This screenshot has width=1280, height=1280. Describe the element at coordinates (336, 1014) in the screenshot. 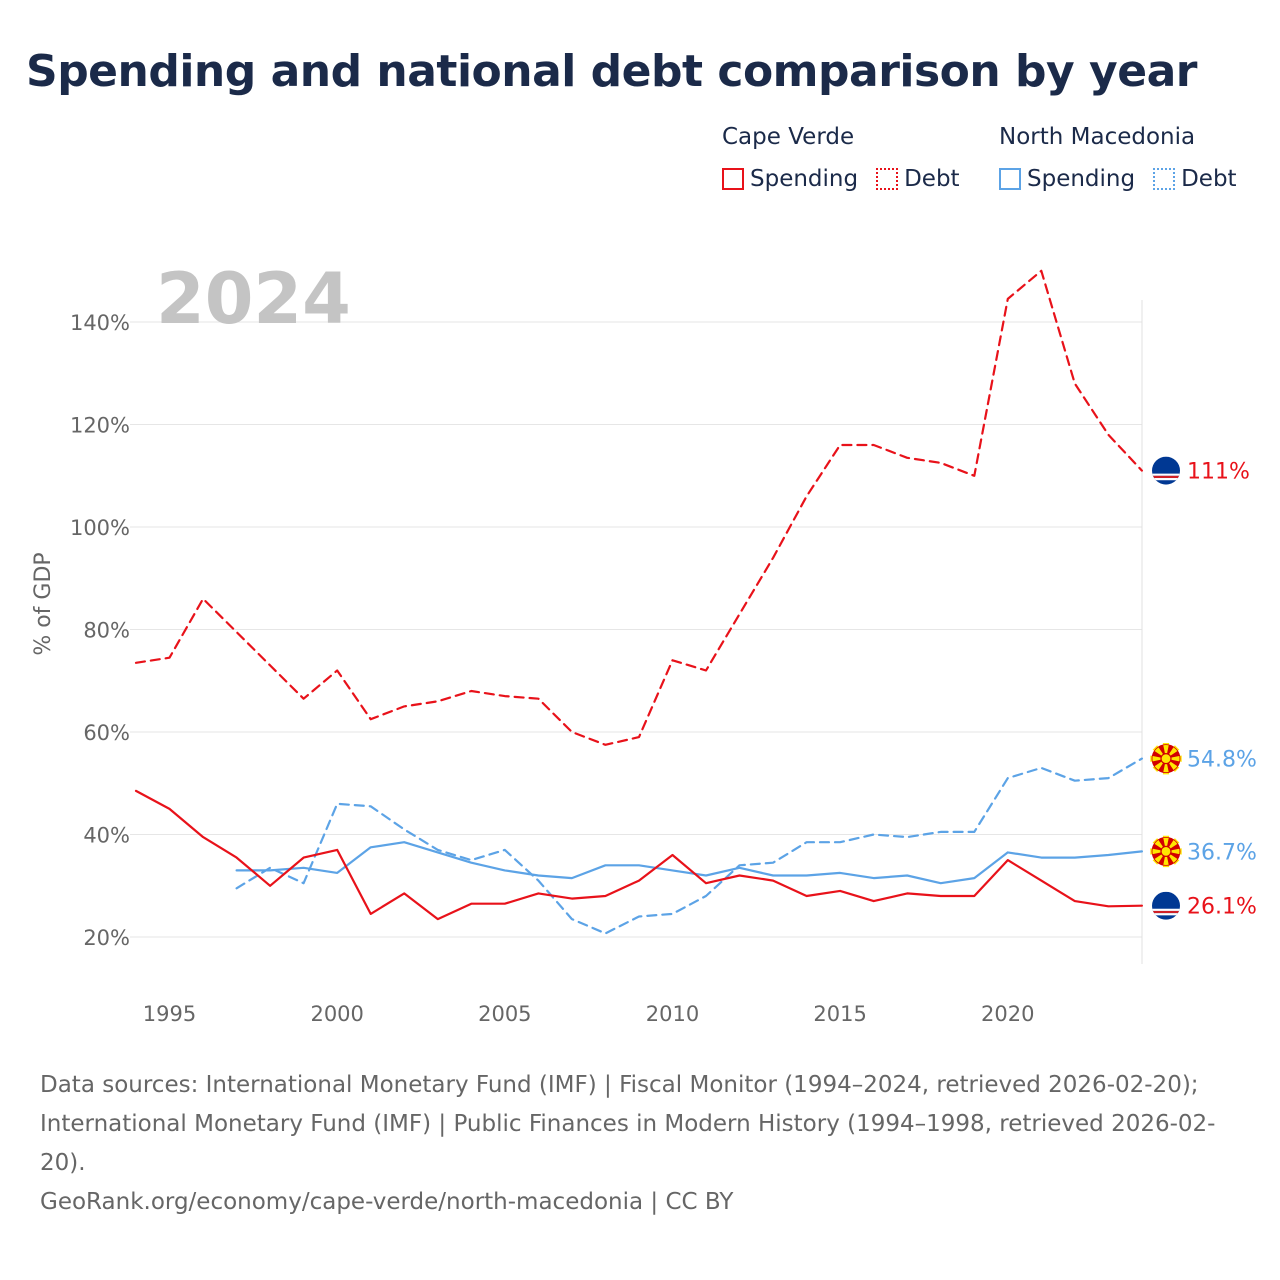

I see `x-tick-label: 2000` at that location.